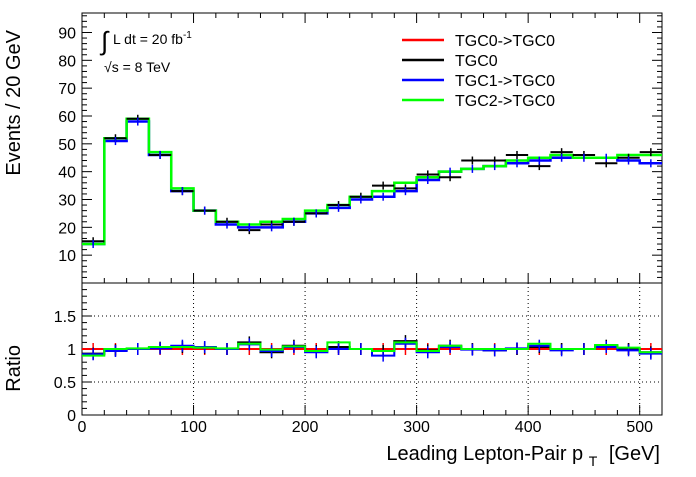 This screenshot has width=696, height=477. I want to click on x-axis-label: Leading Lepton-Pair p T [GeV], so click(523, 457).